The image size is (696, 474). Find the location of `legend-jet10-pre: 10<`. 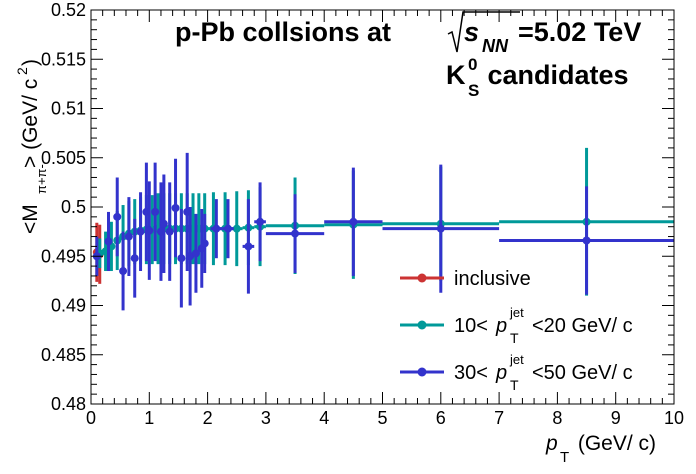

legend-jet10-pre: 10< is located at coordinates (471, 326).